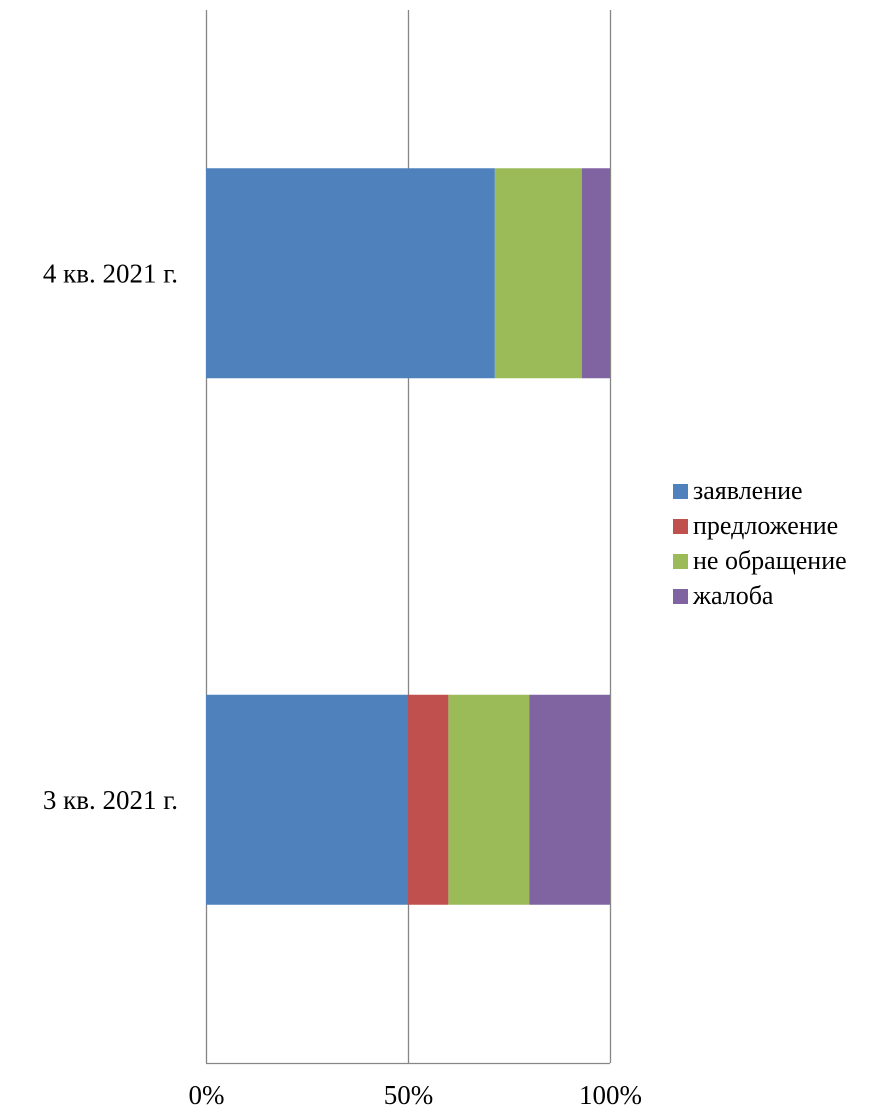 This screenshot has height=1113, width=890. I want to click on x-tick-label: 50%, so click(409, 1095).